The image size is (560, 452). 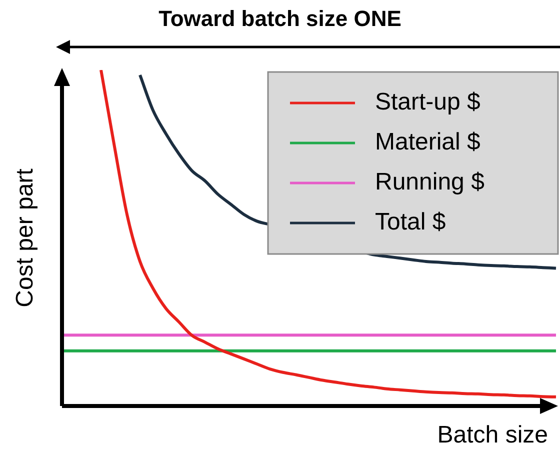 I want to click on y-axis-title: Cost per part, so click(x=25, y=238).